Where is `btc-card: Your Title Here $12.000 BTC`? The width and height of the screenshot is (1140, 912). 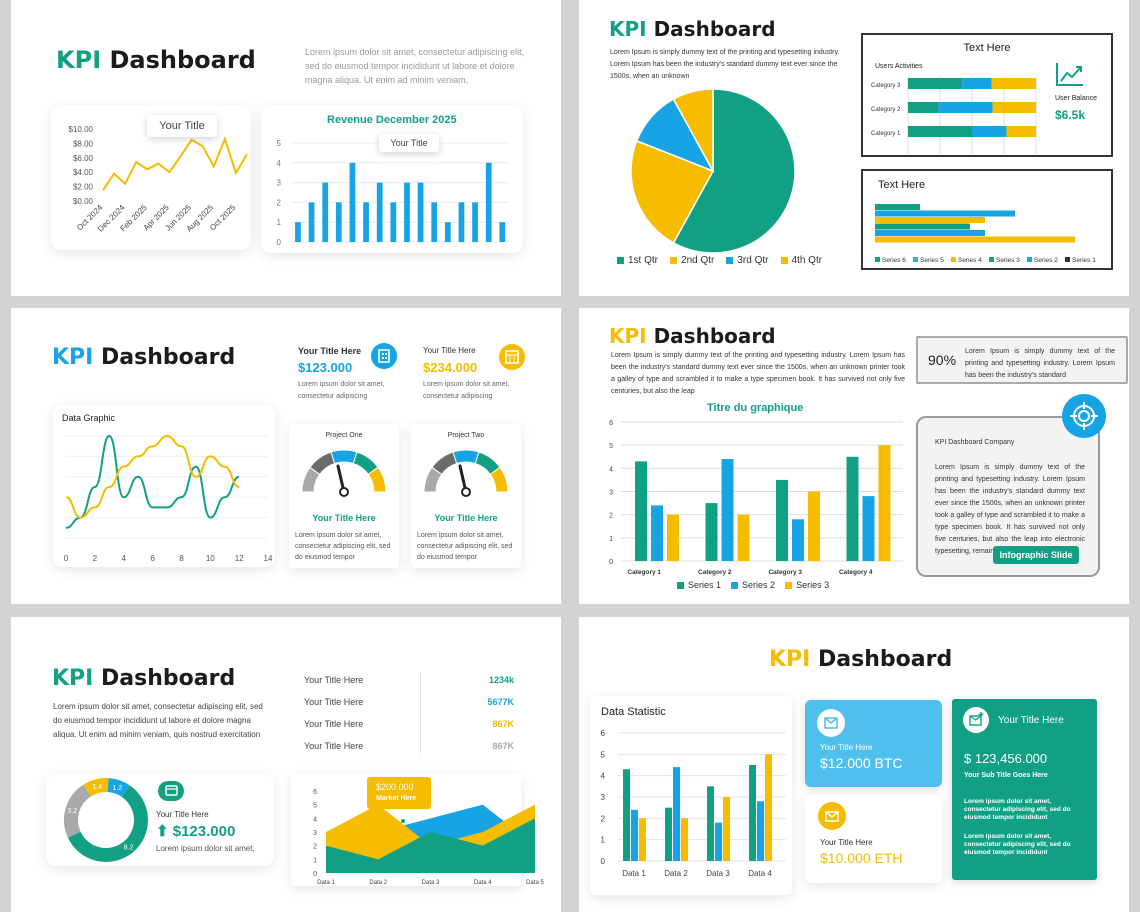 btc-card: Your Title Here $12.000 BTC is located at coordinates (873, 743).